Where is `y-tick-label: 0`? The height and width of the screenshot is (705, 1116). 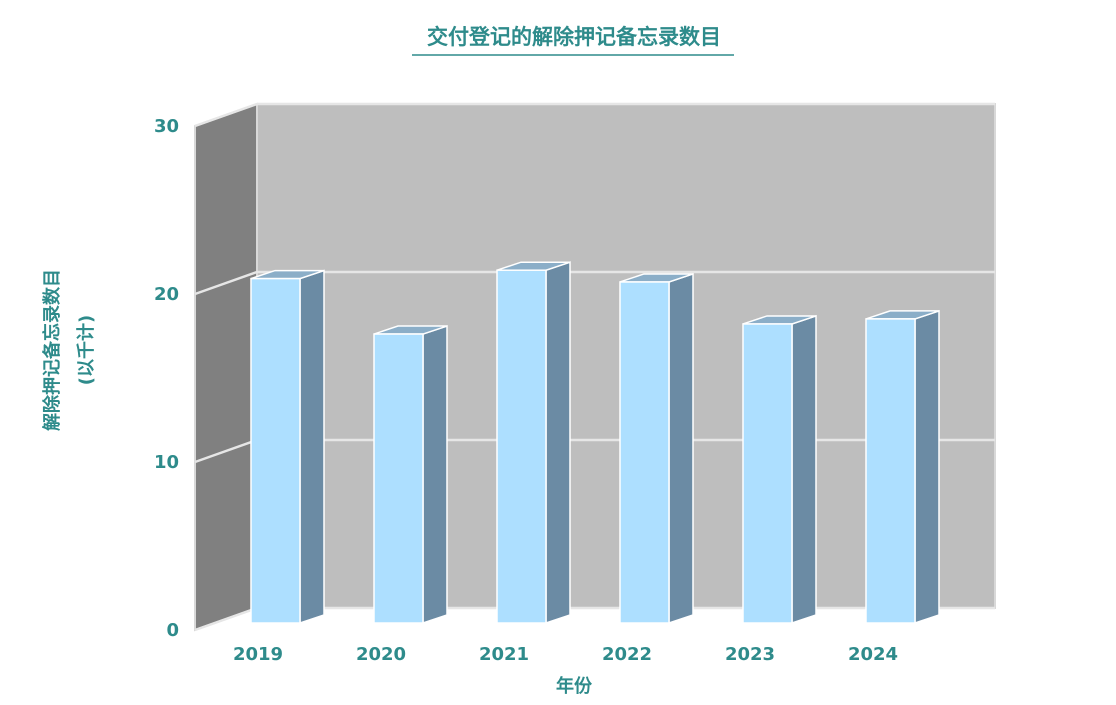 y-tick-label: 0 is located at coordinates (172, 630).